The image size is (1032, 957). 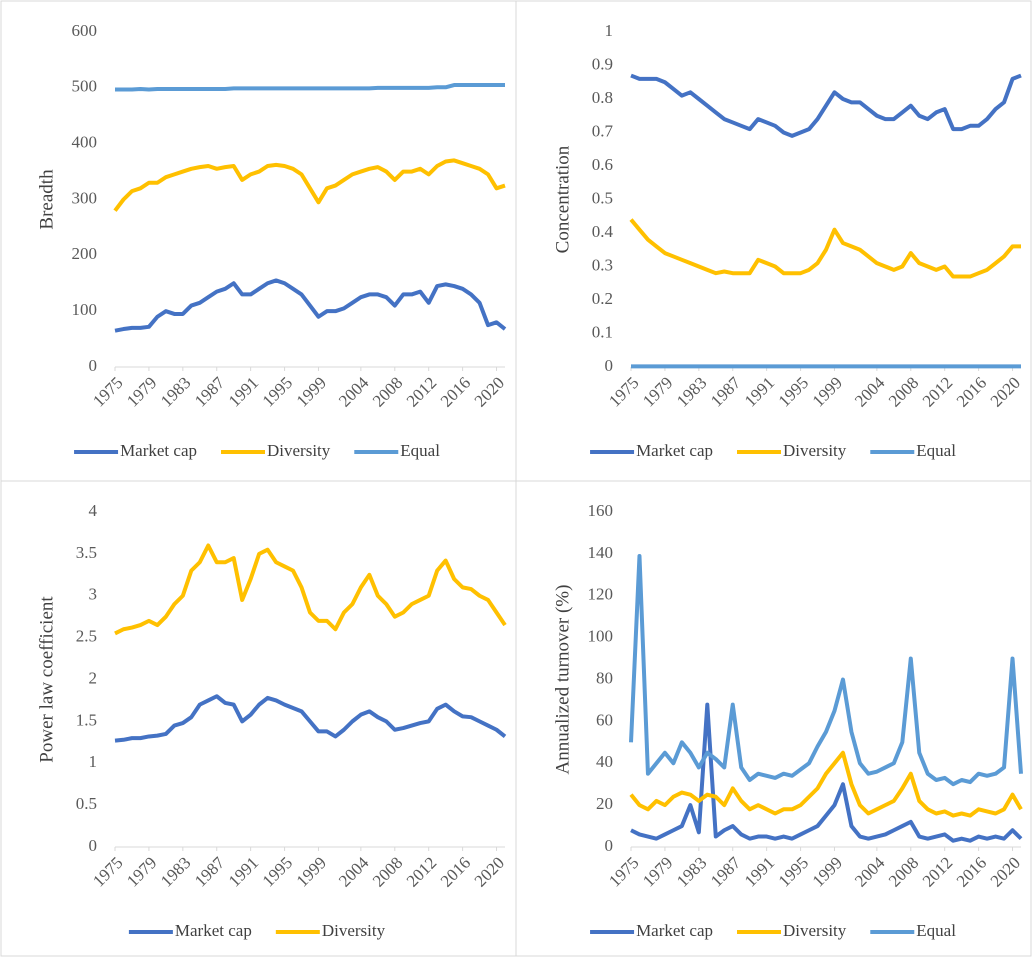 I want to click on y-tick-label: 0.4, so click(x=603, y=231).